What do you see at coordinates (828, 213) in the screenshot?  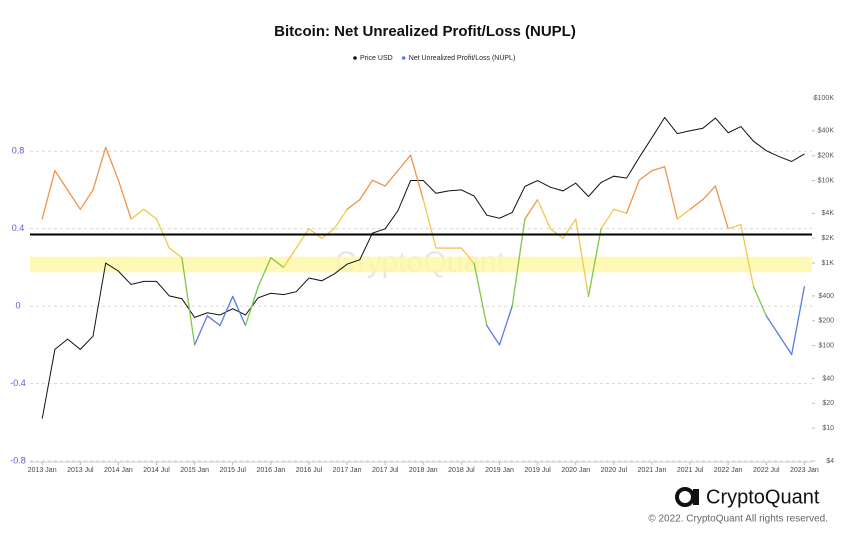 I see `y2-tick-label: $4K` at bounding box center [828, 213].